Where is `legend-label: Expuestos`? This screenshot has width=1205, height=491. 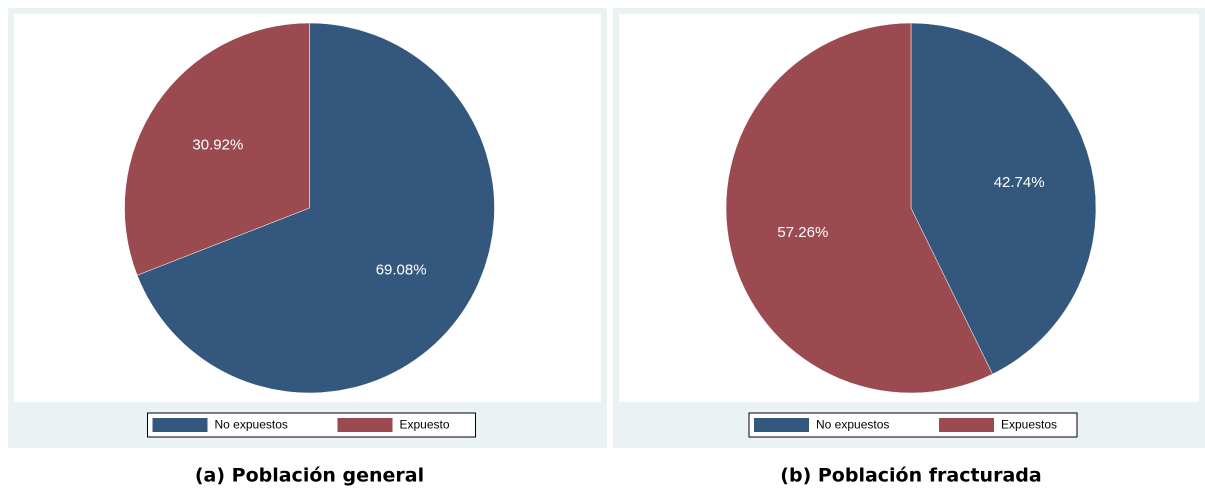
legend-label: Expuestos is located at coordinates (1029, 425).